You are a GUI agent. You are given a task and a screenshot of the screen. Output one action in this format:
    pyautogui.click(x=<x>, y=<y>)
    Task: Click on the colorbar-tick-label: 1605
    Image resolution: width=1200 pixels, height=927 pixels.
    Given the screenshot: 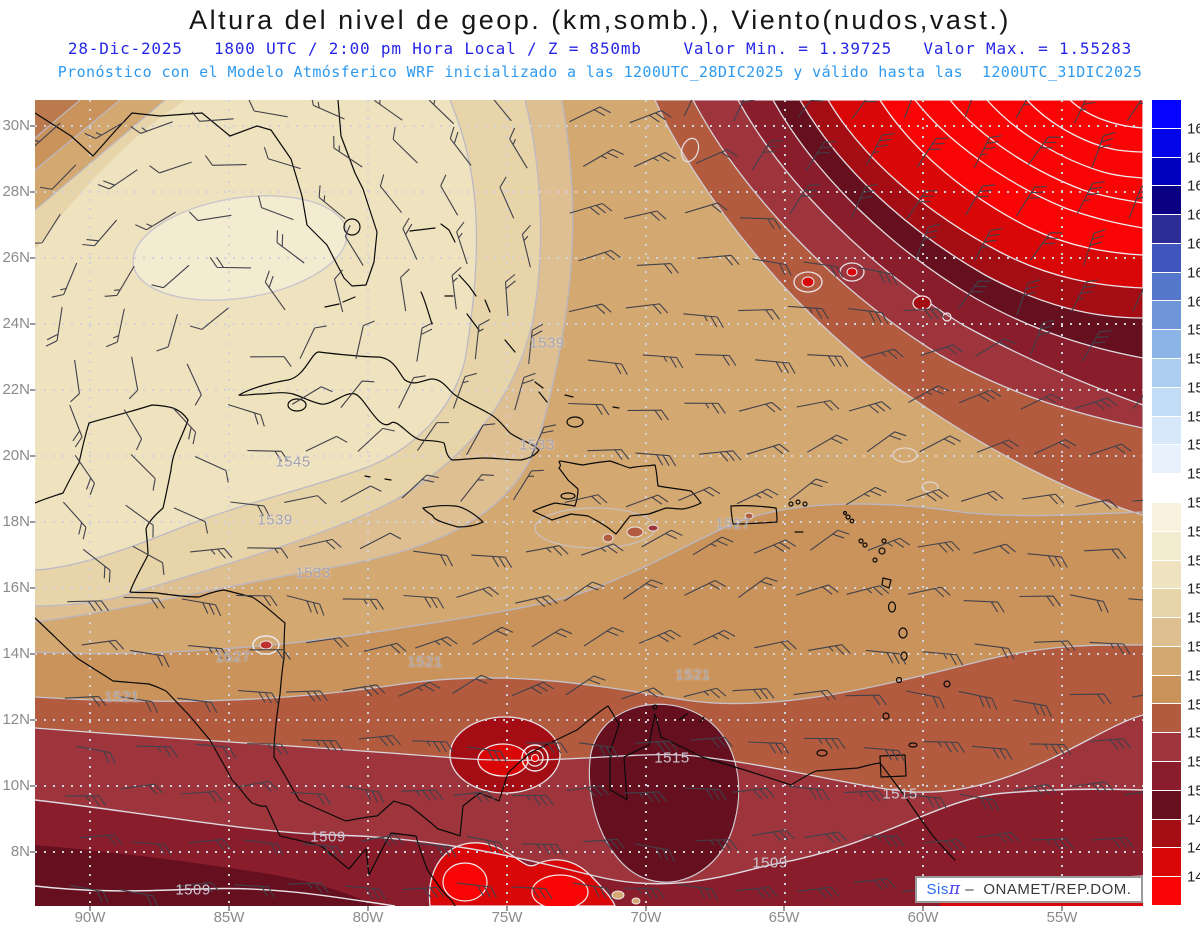 What is the action you would take?
    pyautogui.click(x=1193, y=301)
    